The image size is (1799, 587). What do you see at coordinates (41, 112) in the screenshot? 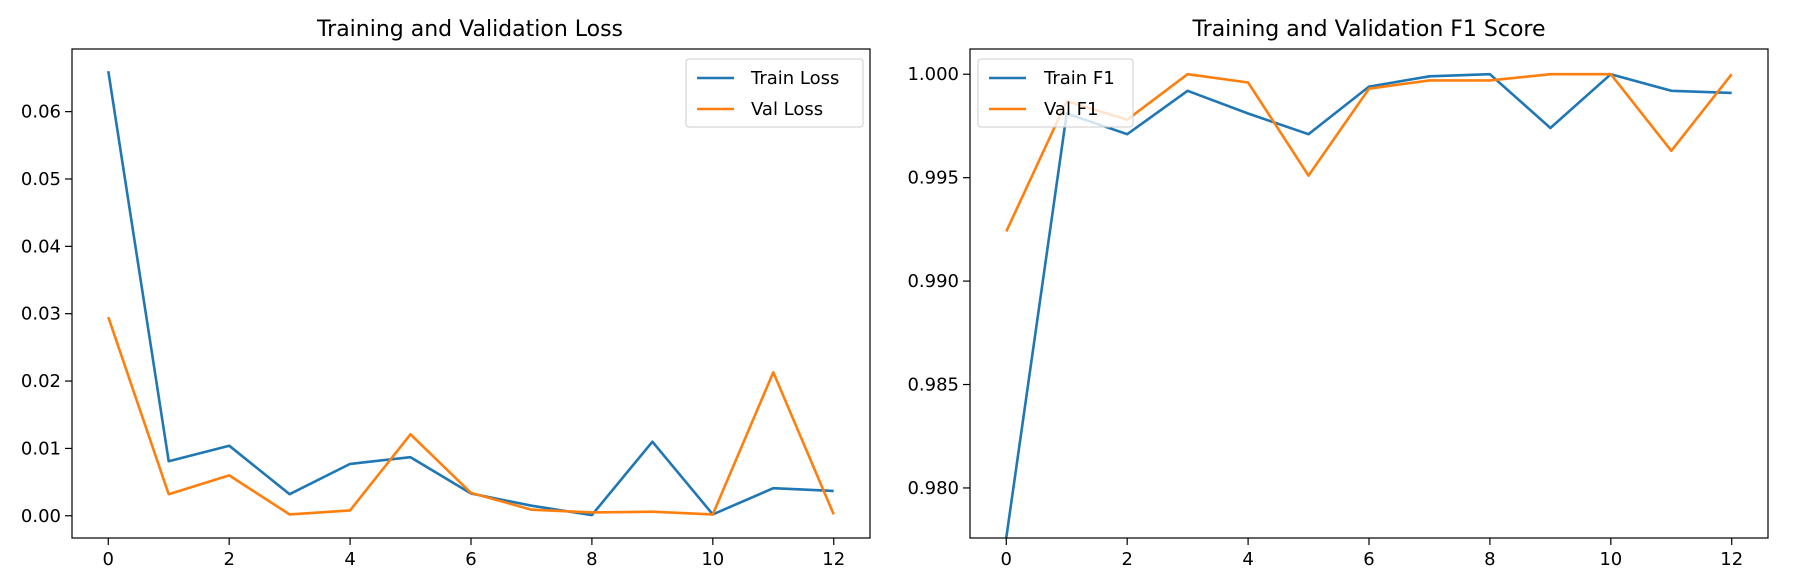
I see `loss-y-tick-label: 0.06` at bounding box center [41, 112].